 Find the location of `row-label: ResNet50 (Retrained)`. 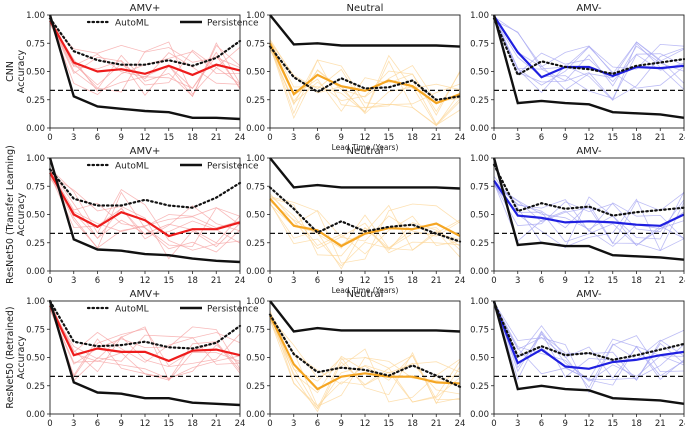

row-label: ResNet50 (Retrained) is located at coordinates (10, 357).